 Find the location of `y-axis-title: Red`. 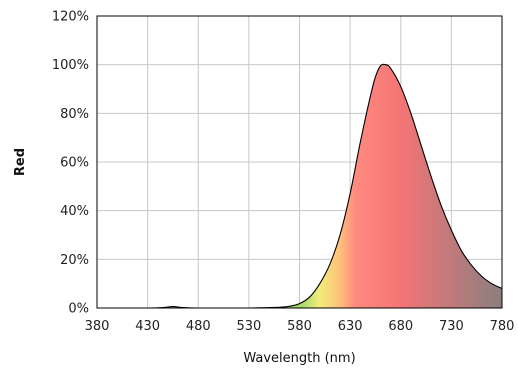

y-axis-title: Red is located at coordinates (20, 162).